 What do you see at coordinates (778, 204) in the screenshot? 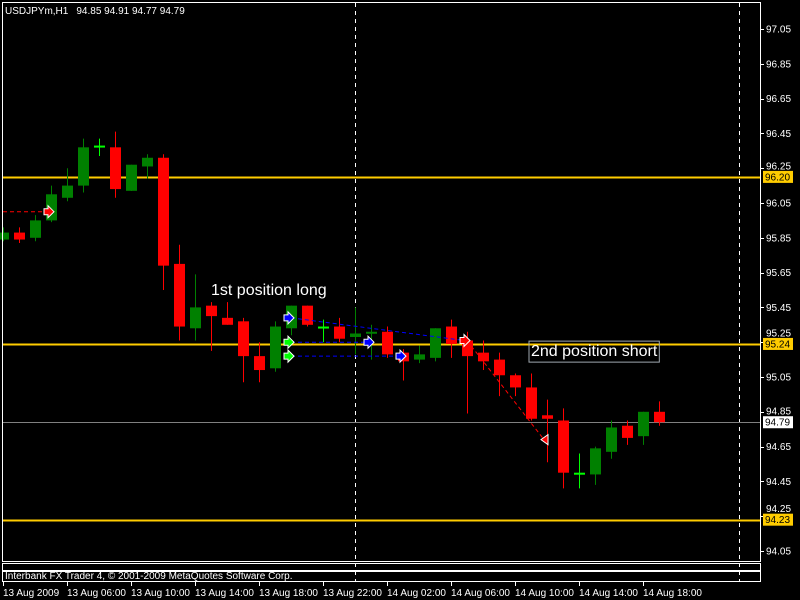
I see `price-tick-label: 96.05` at bounding box center [778, 204].